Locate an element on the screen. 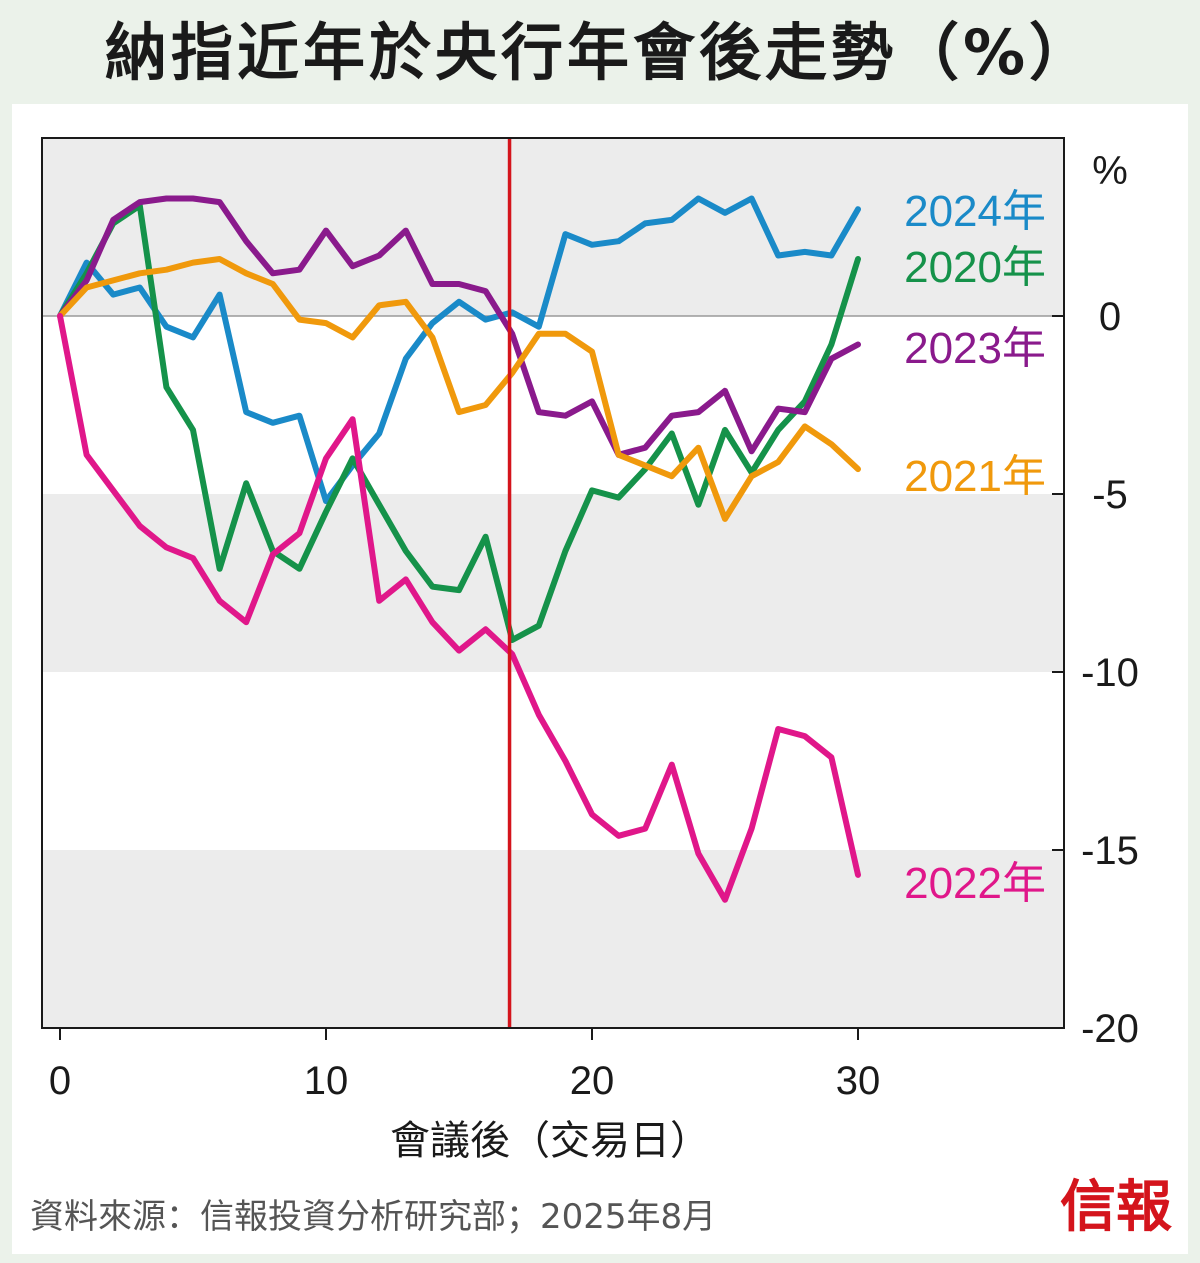 This screenshot has height=1263, width=1200. y-tick-label: -5 is located at coordinates (1110, 495).